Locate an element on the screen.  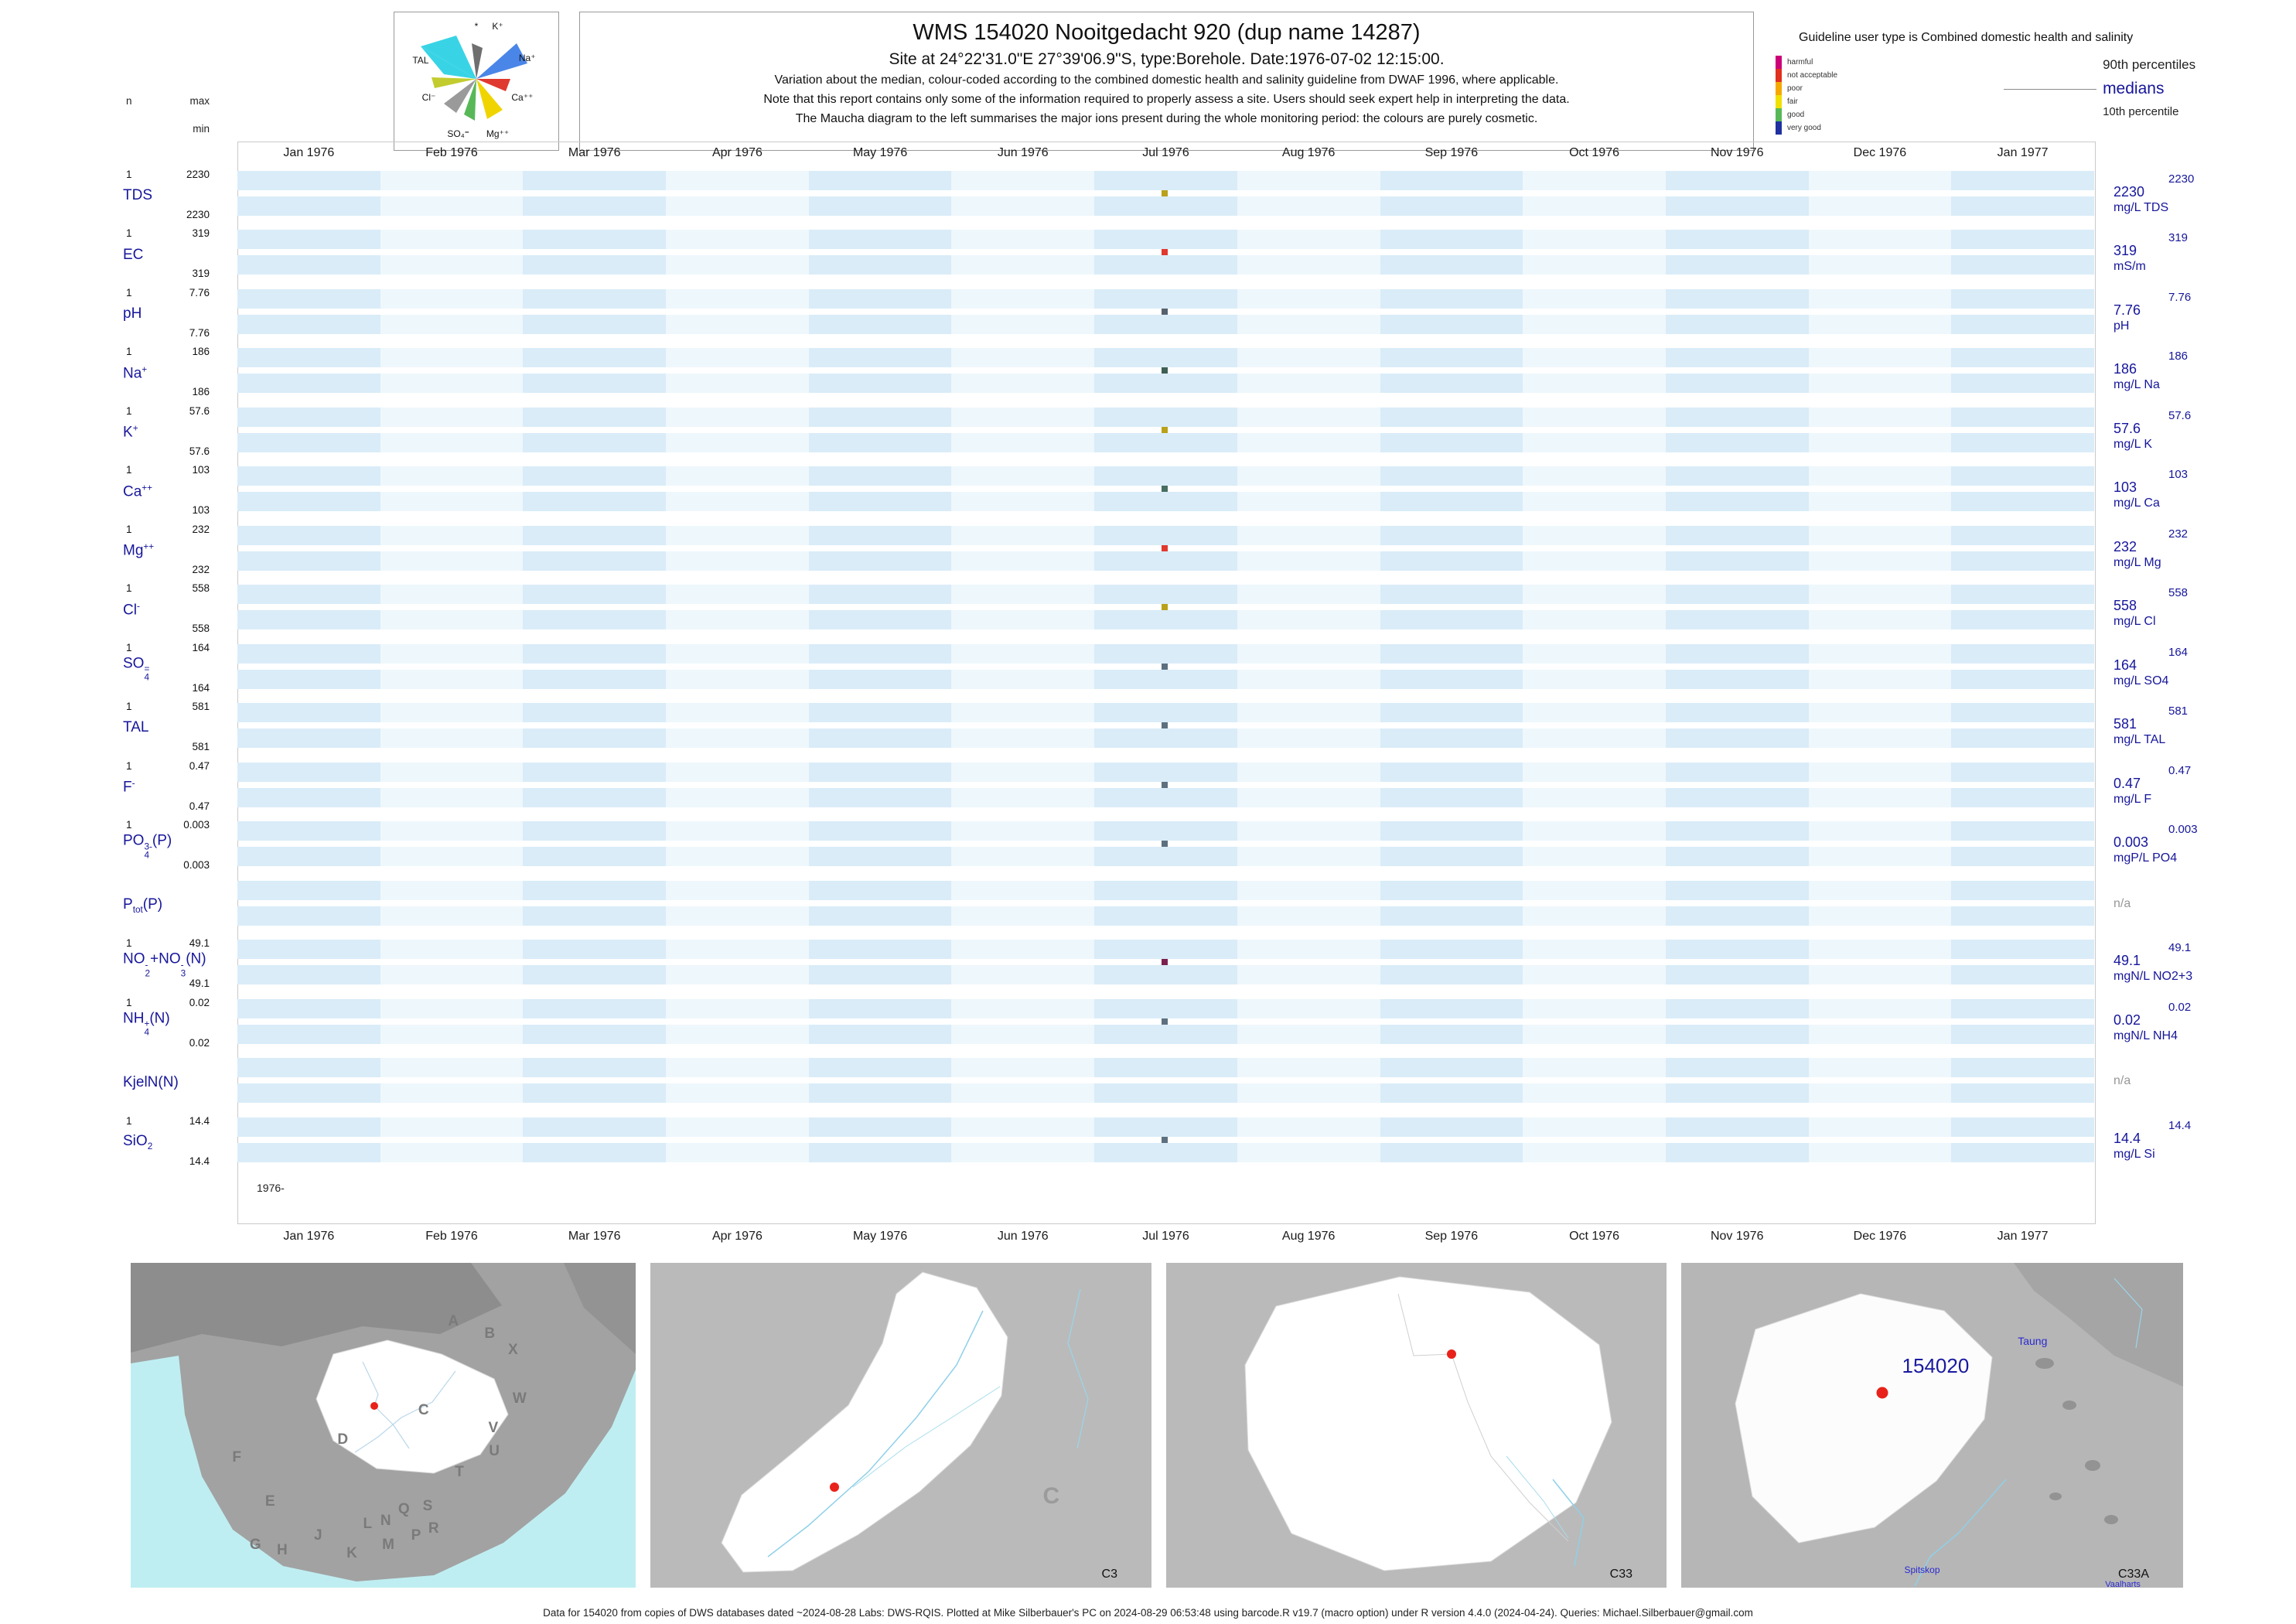
min-value: 7.76 is located at coordinates (199, 332).